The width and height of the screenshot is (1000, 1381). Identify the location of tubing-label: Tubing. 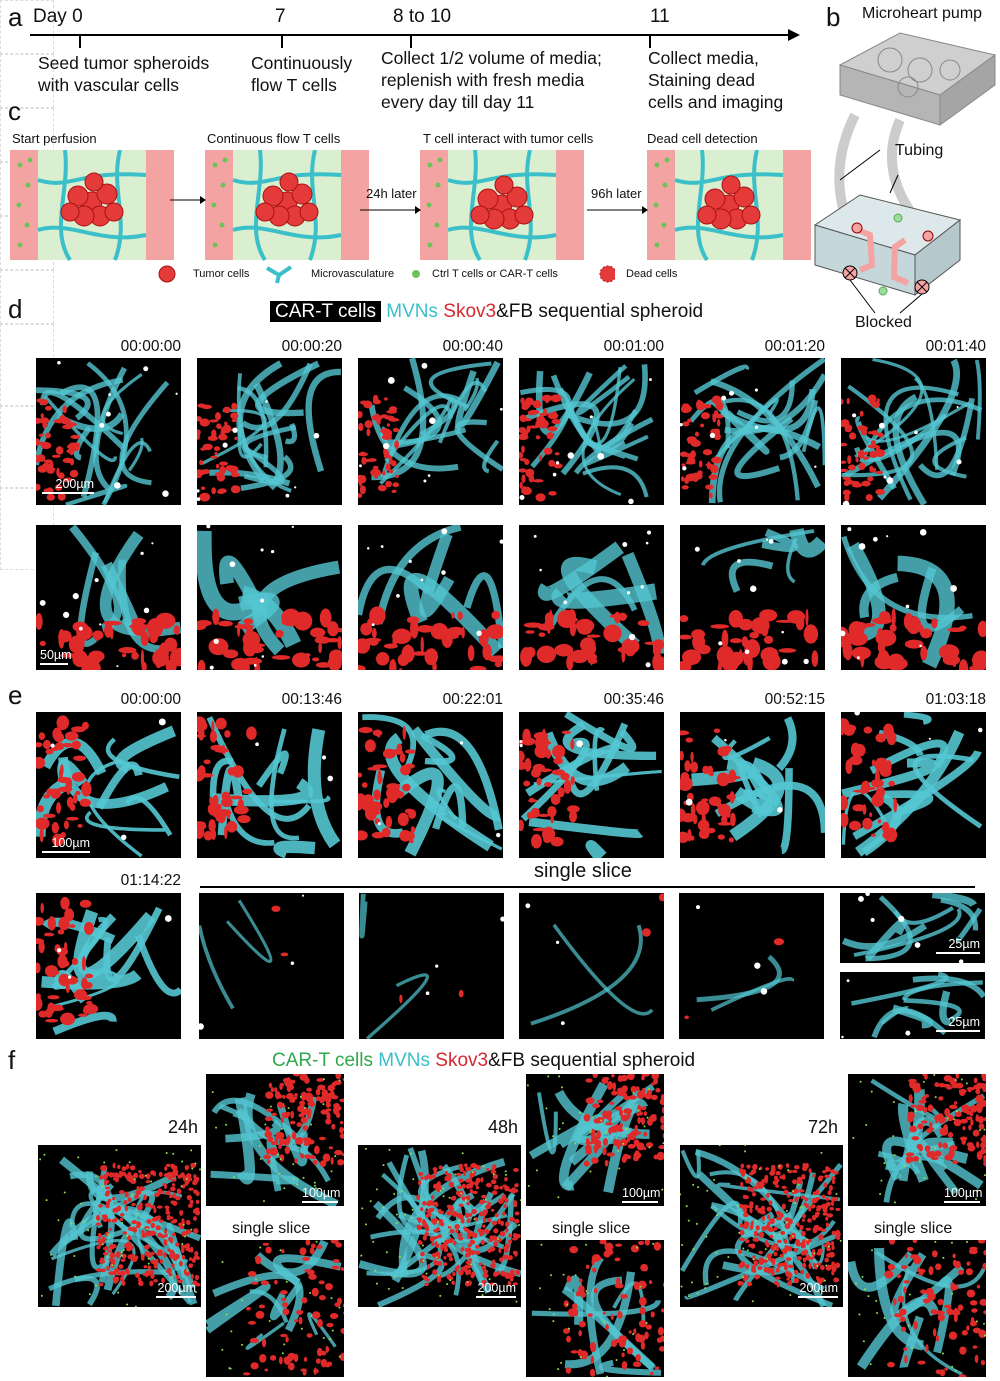
(919, 150).